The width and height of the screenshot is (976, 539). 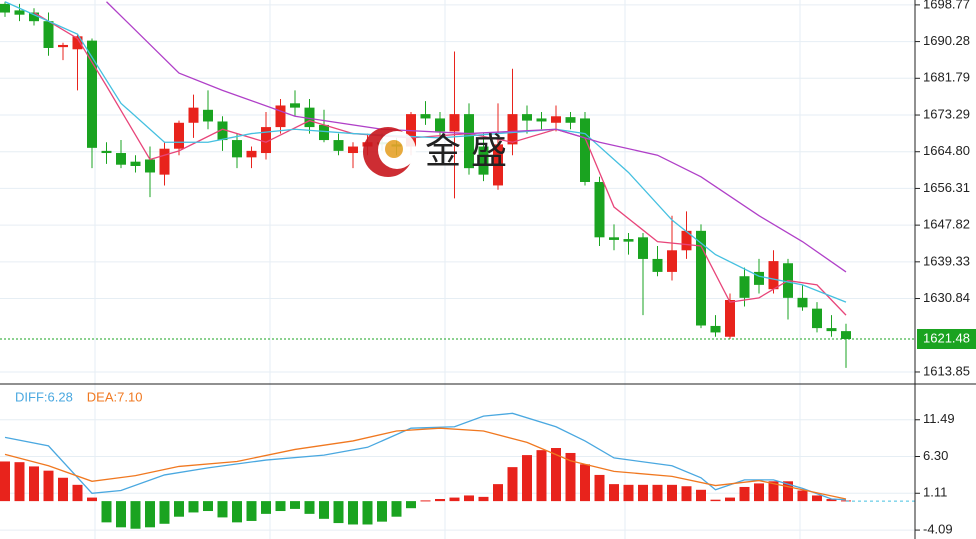 What do you see at coordinates (946, 370) in the screenshot?
I see `y-tick-label: 1613.85` at bounding box center [946, 370].